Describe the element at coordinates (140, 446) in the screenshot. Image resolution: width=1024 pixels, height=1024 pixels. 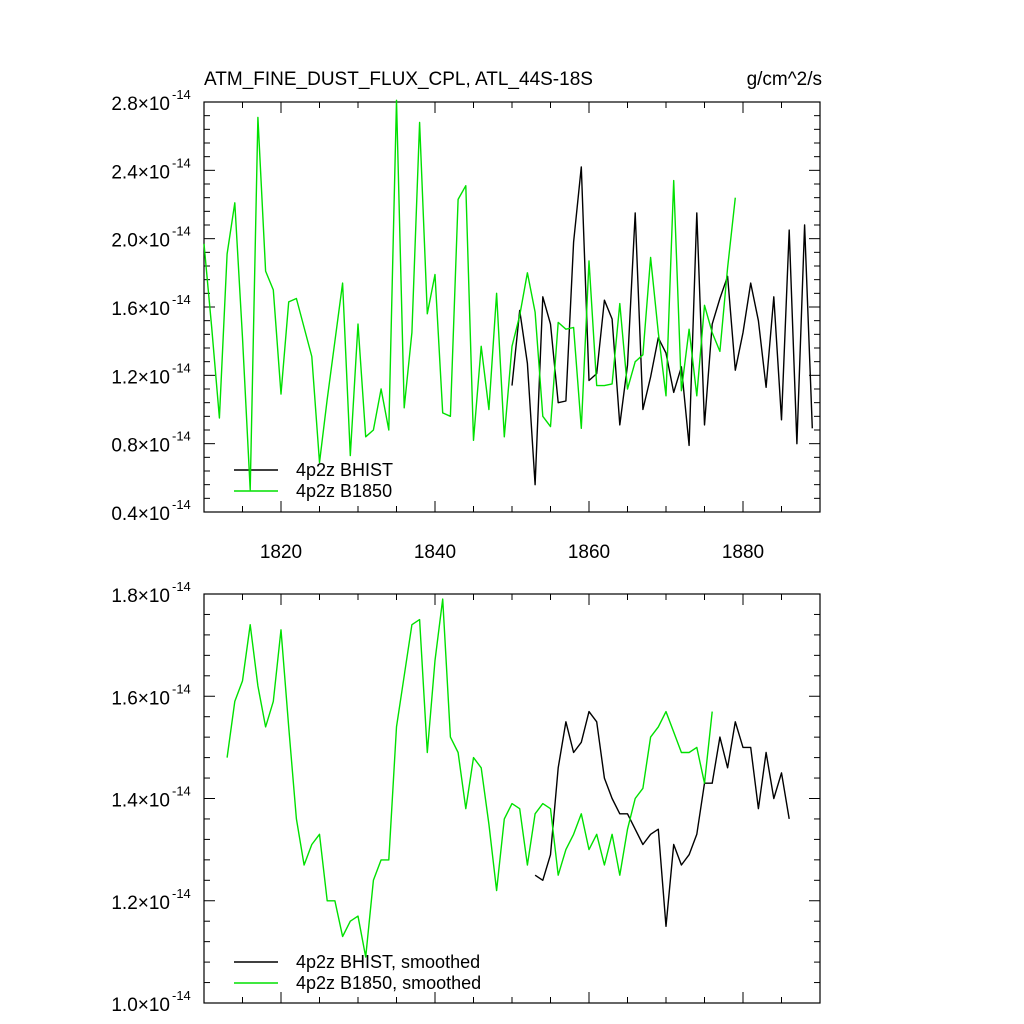
I see `y-tick-label: 0.8×10` at that location.